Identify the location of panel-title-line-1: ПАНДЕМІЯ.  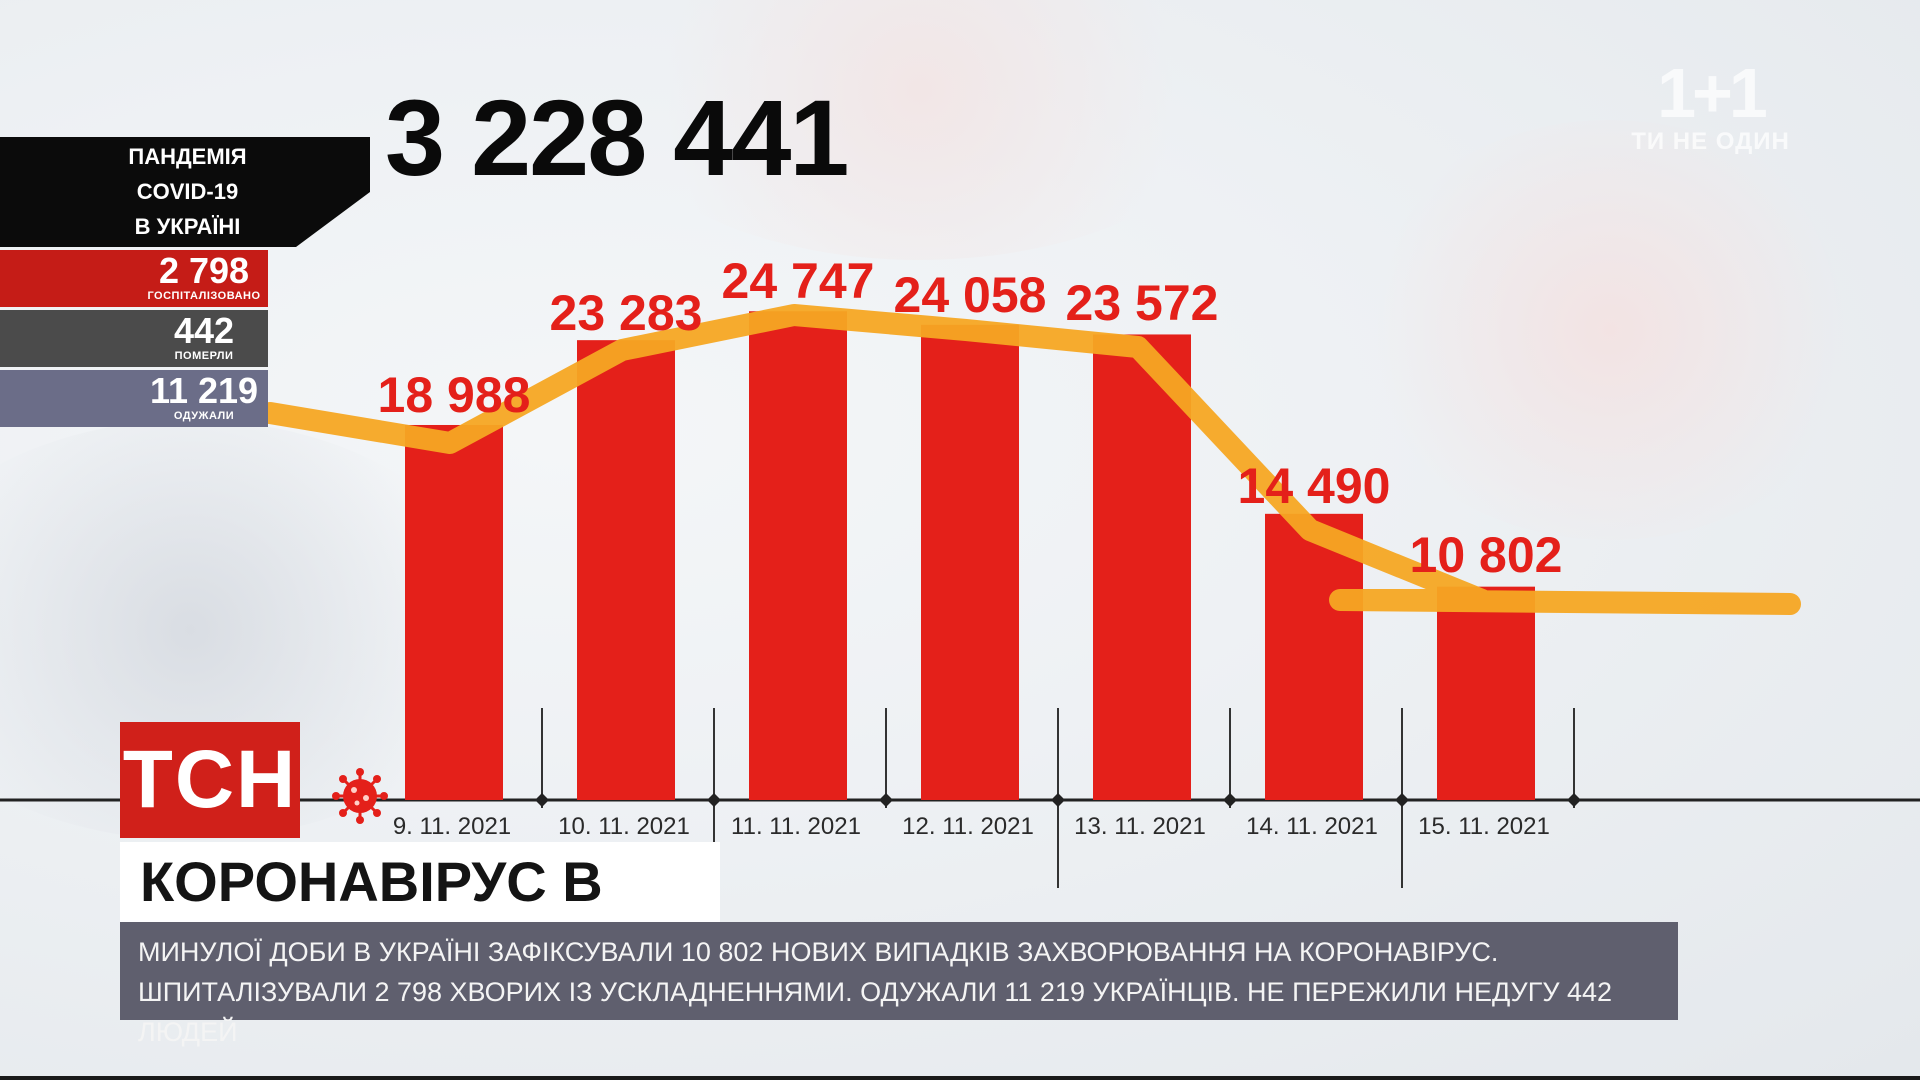
(187, 156).